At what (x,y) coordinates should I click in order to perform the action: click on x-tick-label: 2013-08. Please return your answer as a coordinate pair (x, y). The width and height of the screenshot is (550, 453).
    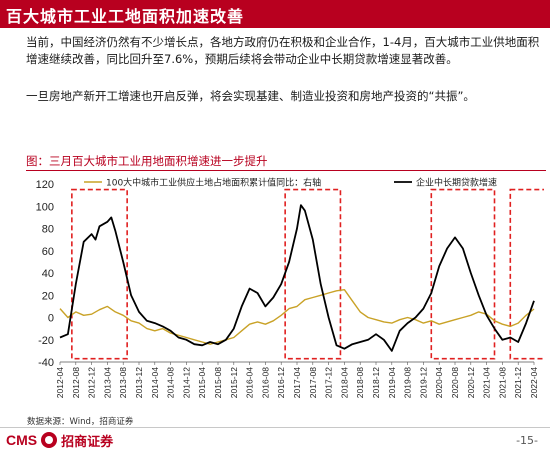
    Looking at the image, I should click on (123, 382).